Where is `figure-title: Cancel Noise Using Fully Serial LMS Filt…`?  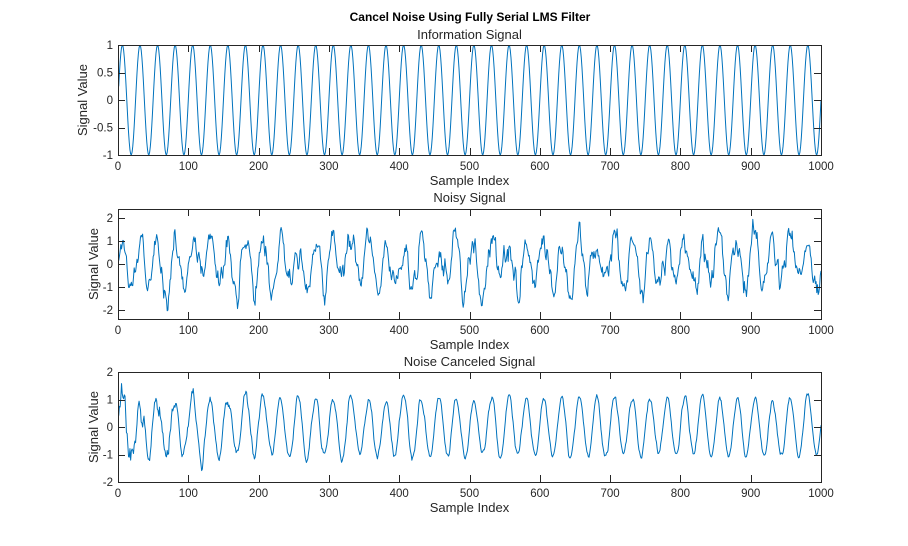 figure-title: Cancel Noise Using Fully Serial LMS Filt… is located at coordinates (470, 17).